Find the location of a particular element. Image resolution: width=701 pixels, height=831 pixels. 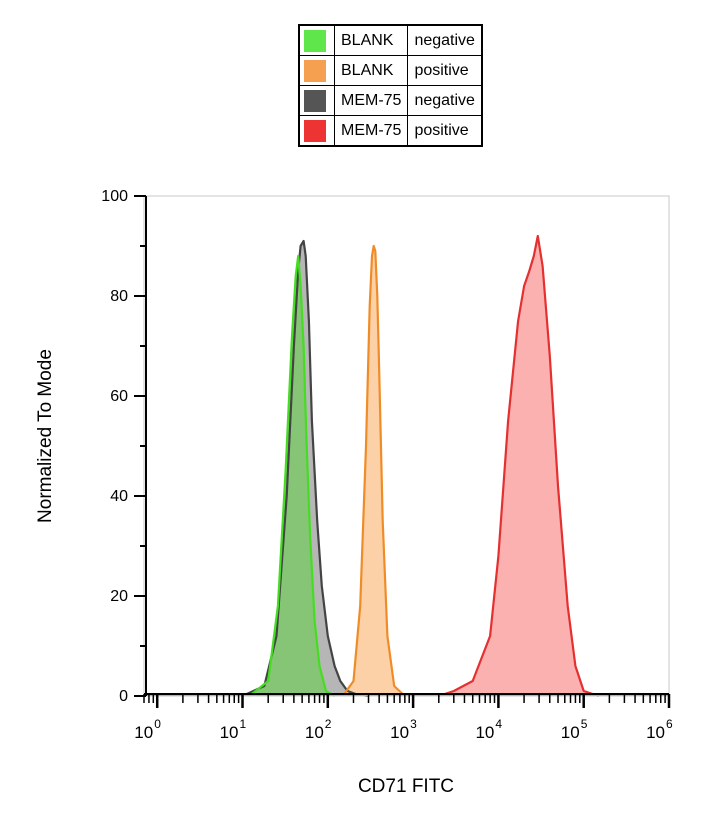

y-tick-label: 80 is located at coordinates (119, 296).